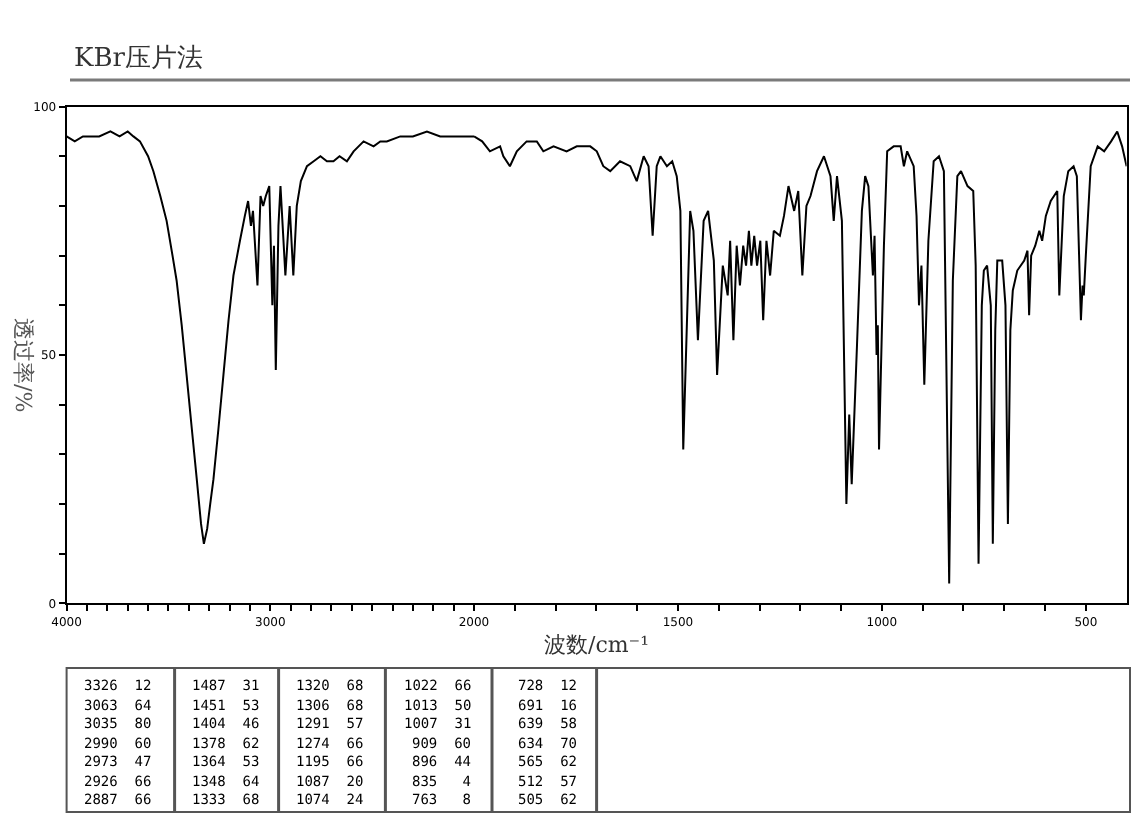 Image resolution: width=1140 pixels, height=834 pixels. I want to click on chart-title: KBr压片法, so click(138, 59).